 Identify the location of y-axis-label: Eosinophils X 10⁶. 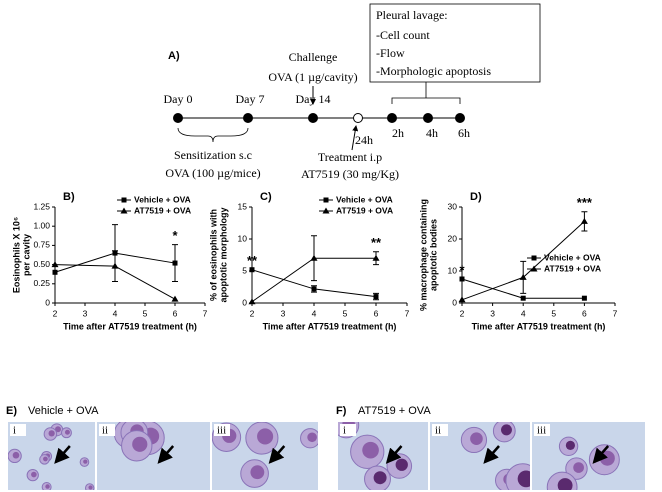
(16, 255).